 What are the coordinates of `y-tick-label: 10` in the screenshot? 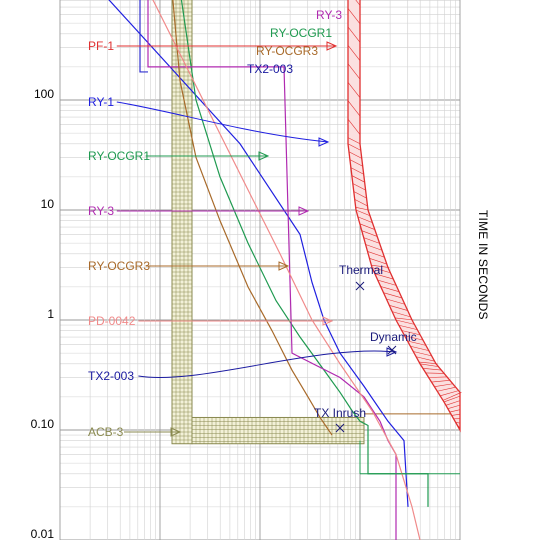 It's located at (48, 204).